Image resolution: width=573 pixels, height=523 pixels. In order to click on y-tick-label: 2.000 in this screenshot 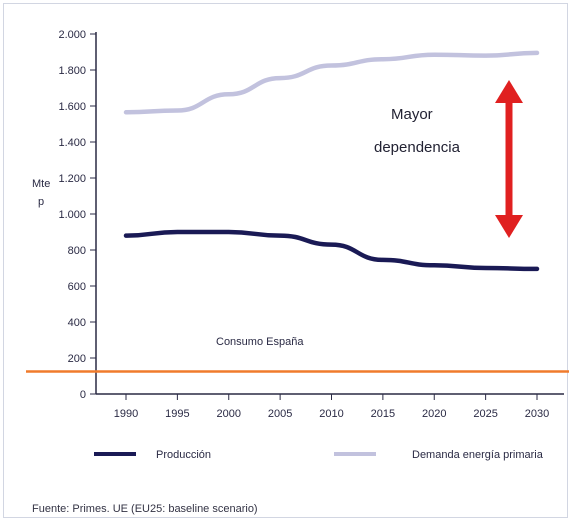, I will do `click(72, 35)`.